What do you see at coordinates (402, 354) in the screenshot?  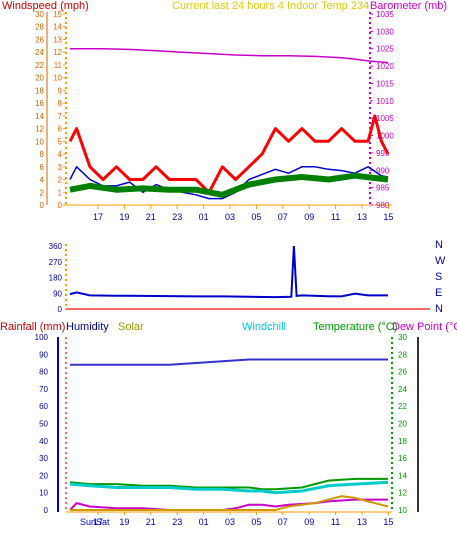 I see `temp-tick-label: 28` at bounding box center [402, 354].